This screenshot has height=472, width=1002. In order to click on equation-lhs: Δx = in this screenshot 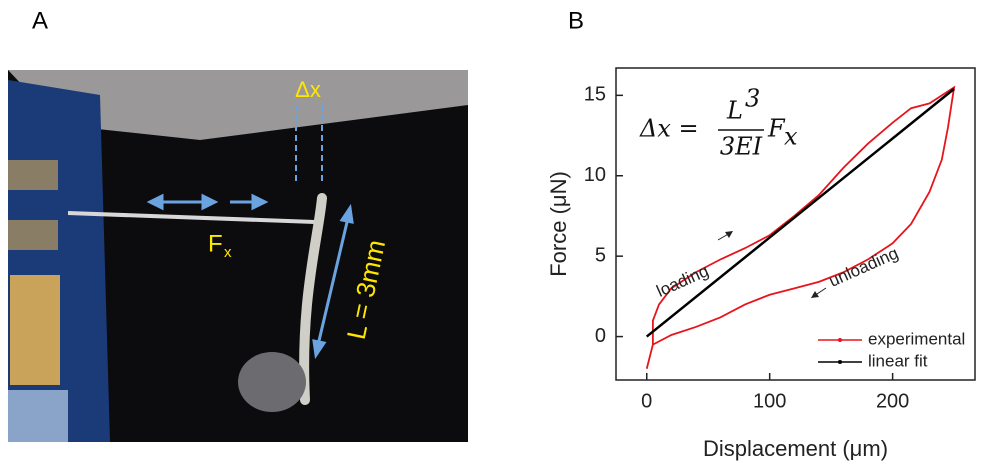, I will do `click(669, 129)`.